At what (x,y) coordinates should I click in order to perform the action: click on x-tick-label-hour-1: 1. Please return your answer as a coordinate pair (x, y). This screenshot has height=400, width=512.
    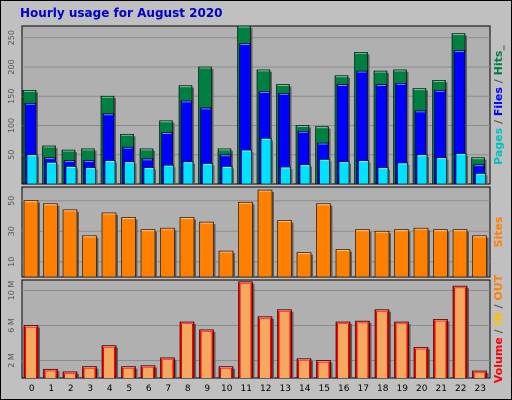
    Looking at the image, I should click on (51, 389).